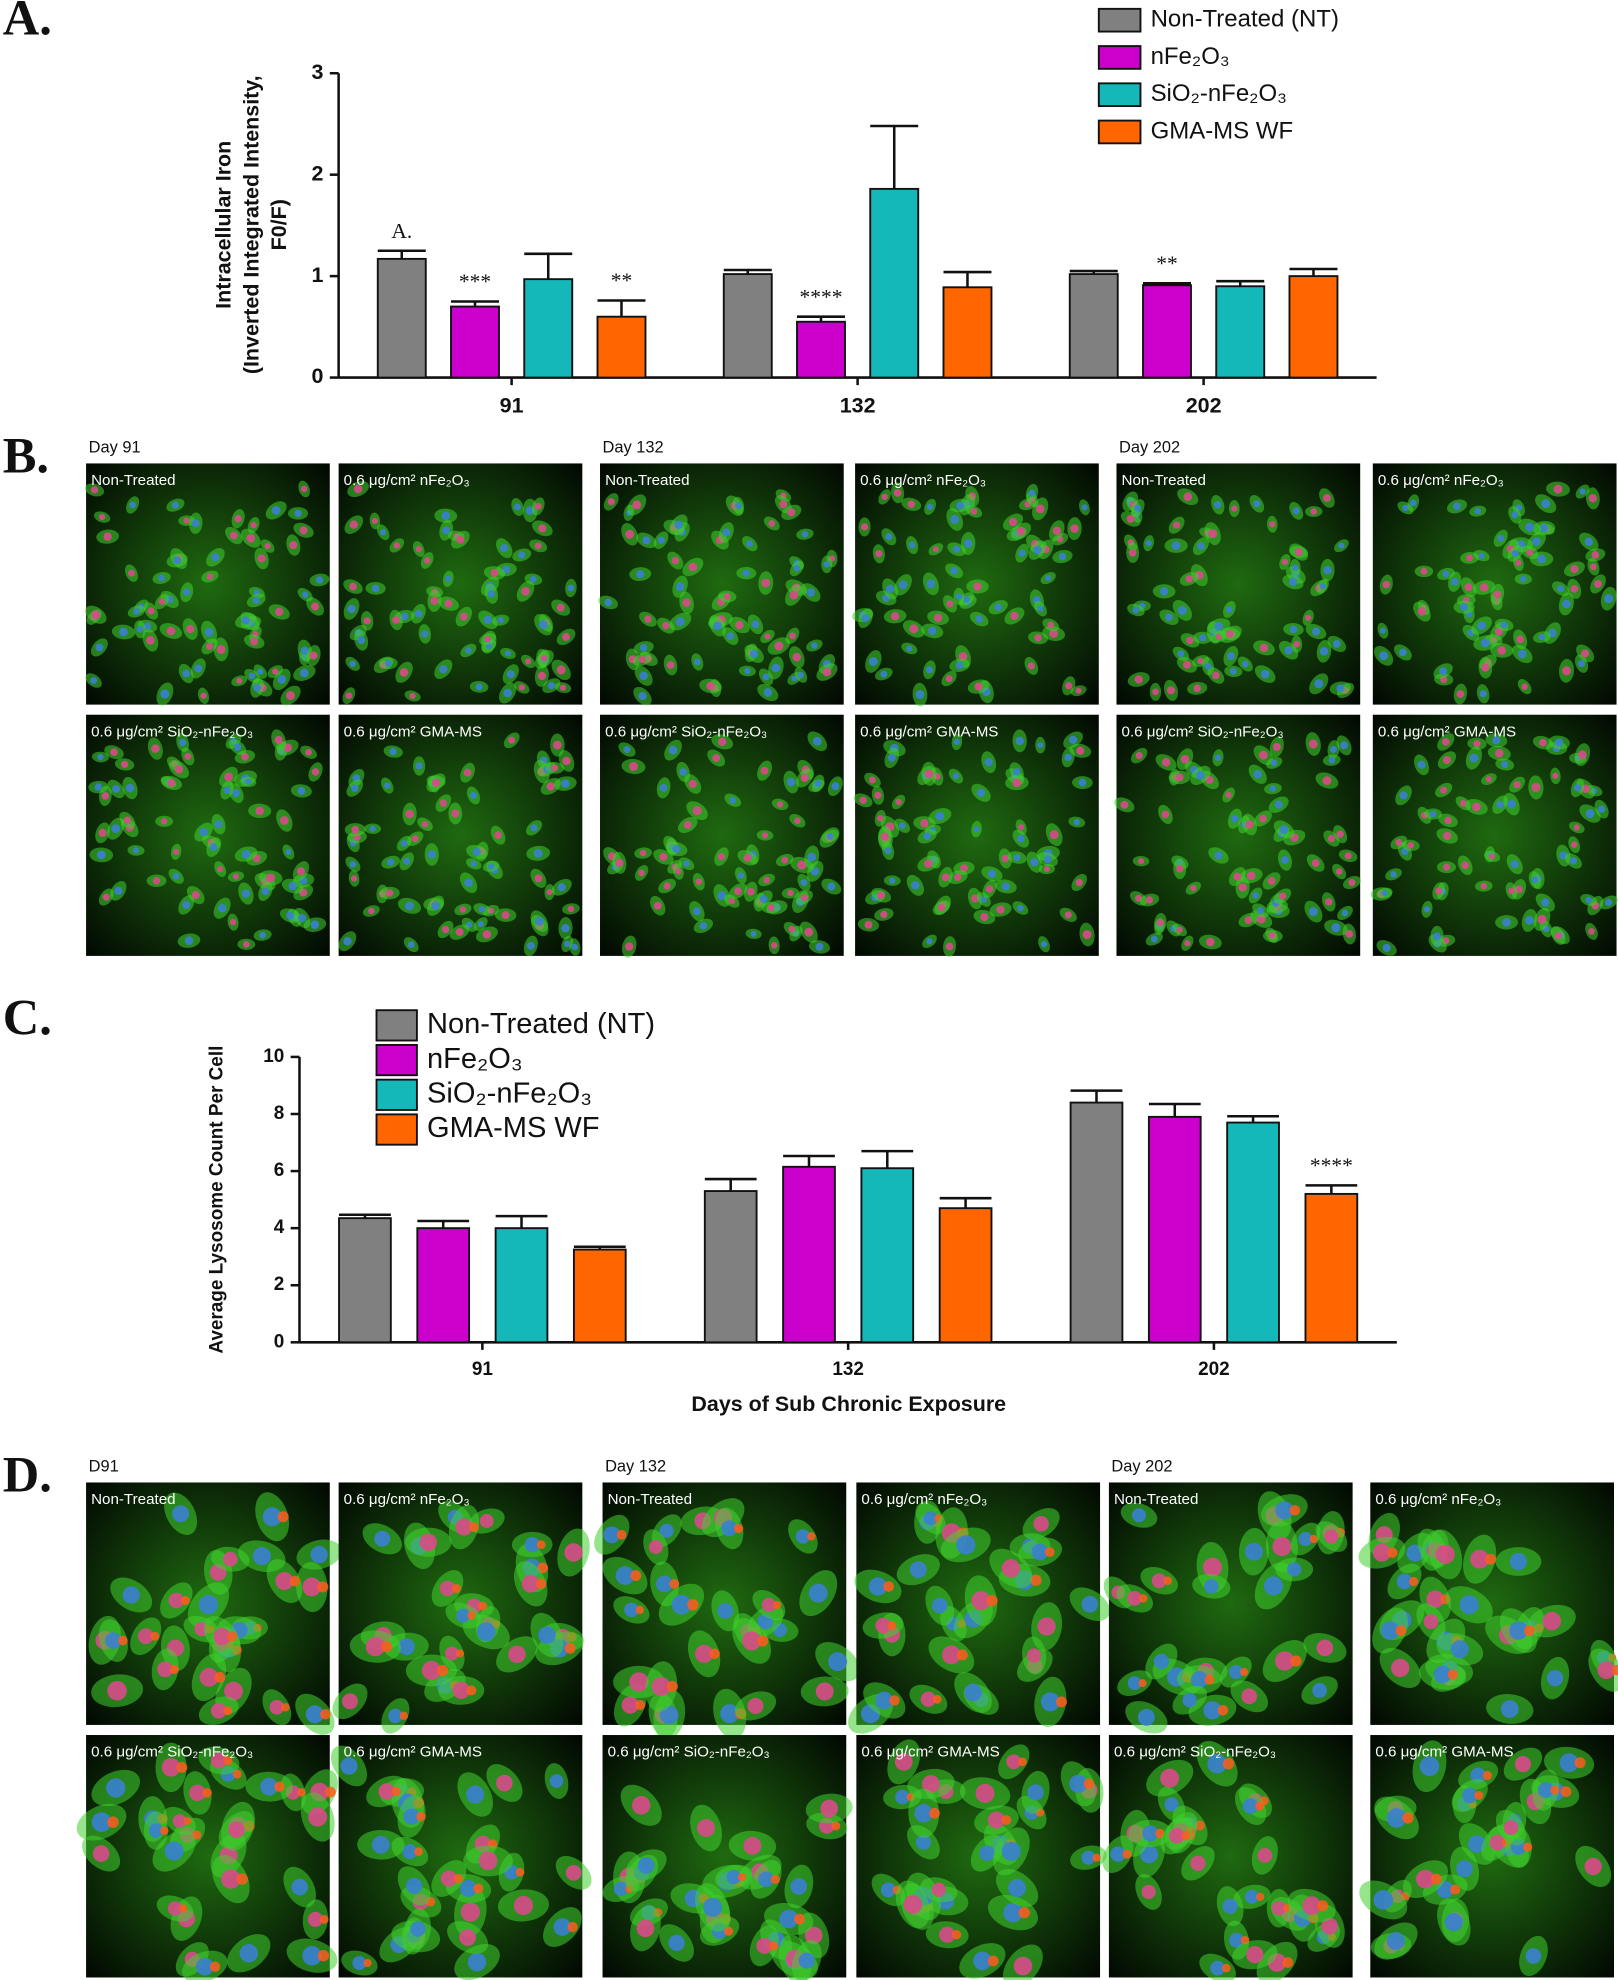 The height and width of the screenshot is (1980, 1618). What do you see at coordinates (407, 480) in the screenshot?
I see `micrograph-label: 0.6 μg/cm² nFe₂O₃` at bounding box center [407, 480].